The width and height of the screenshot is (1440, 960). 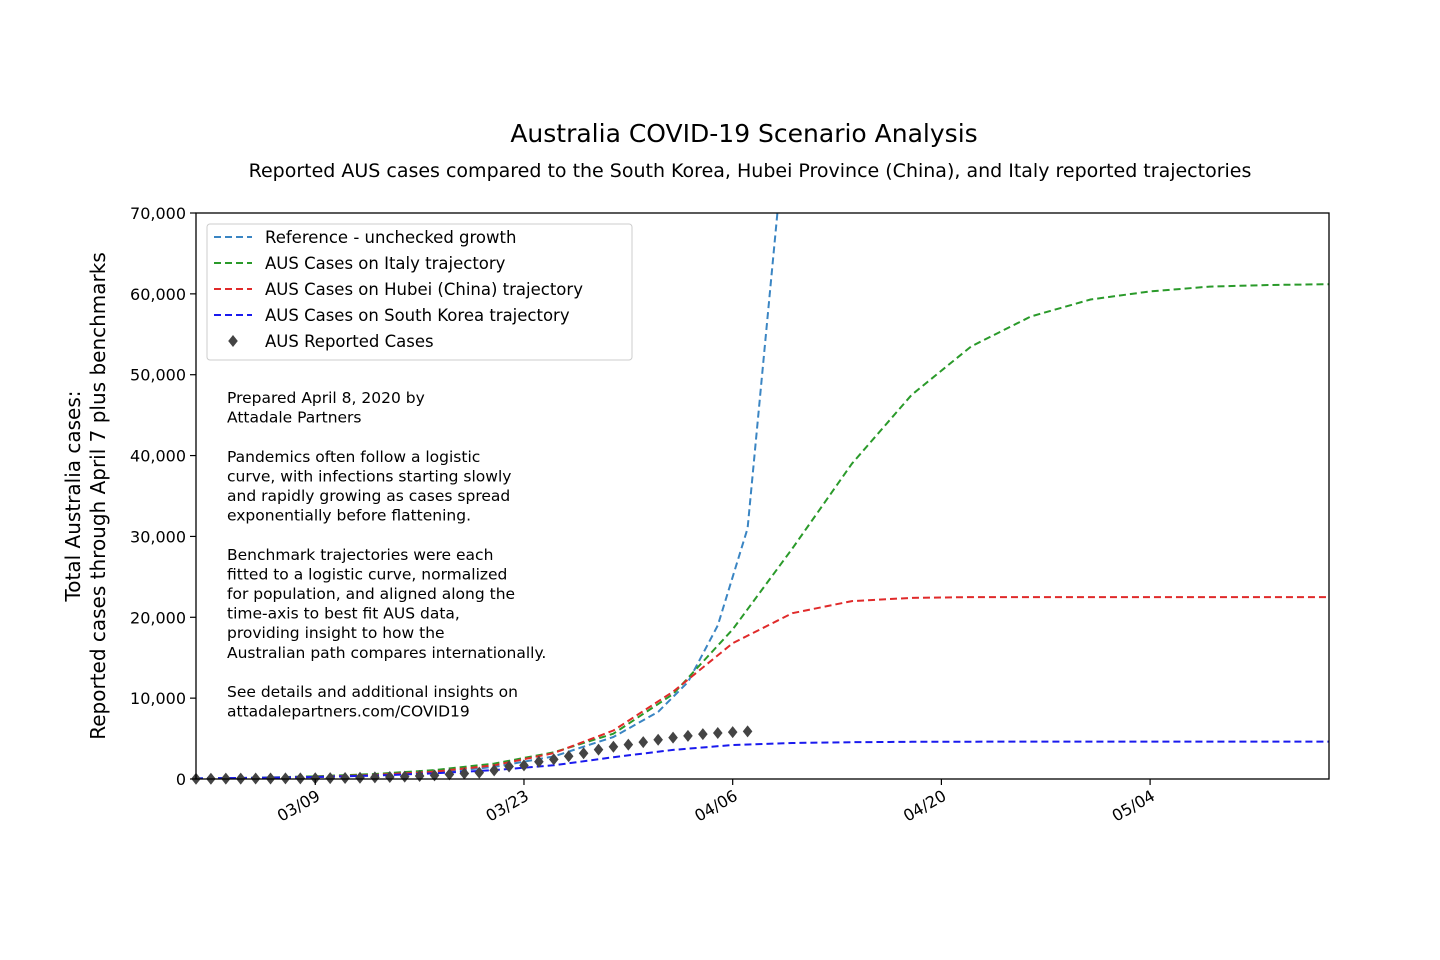 I want to click on annotation-line: See details and additional insights on, so click(x=372, y=692).